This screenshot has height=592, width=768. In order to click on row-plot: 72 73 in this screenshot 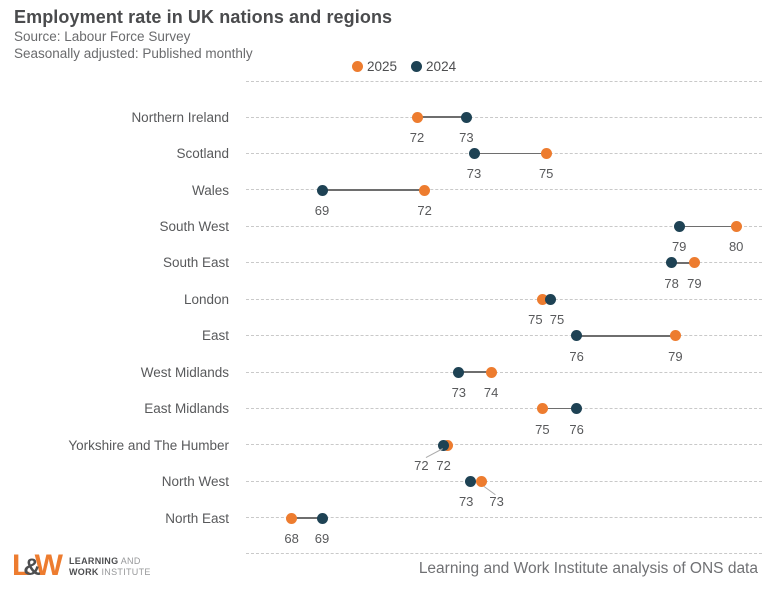, I will do `click(503, 122)`.